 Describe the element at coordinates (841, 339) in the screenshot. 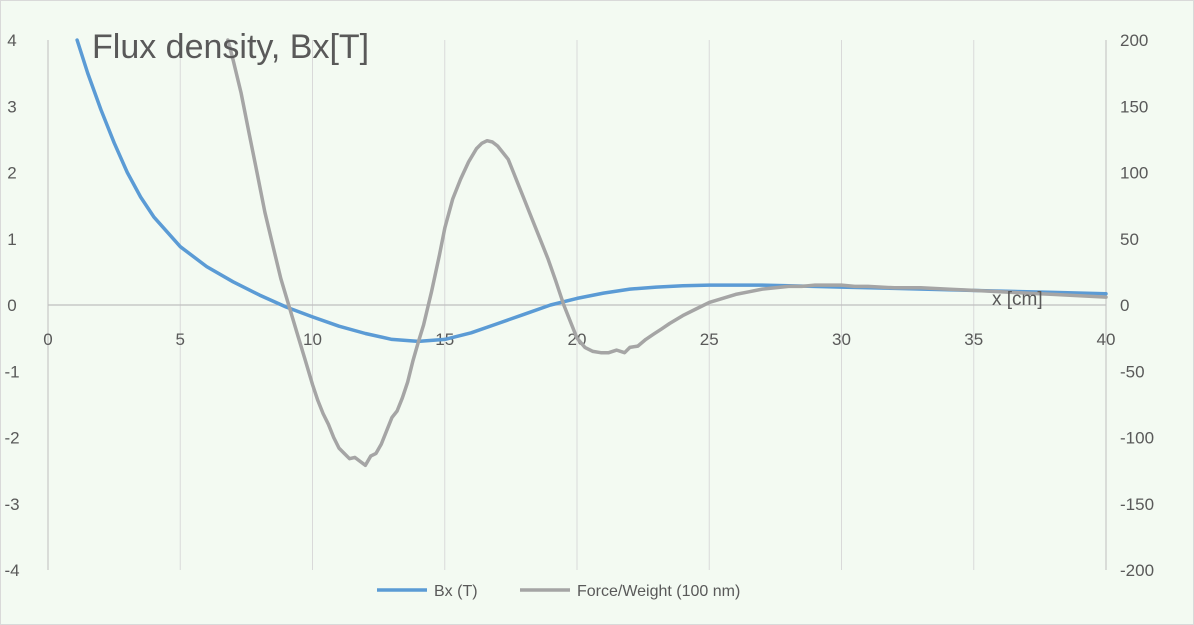

I see `x-tick-label: 30` at that location.